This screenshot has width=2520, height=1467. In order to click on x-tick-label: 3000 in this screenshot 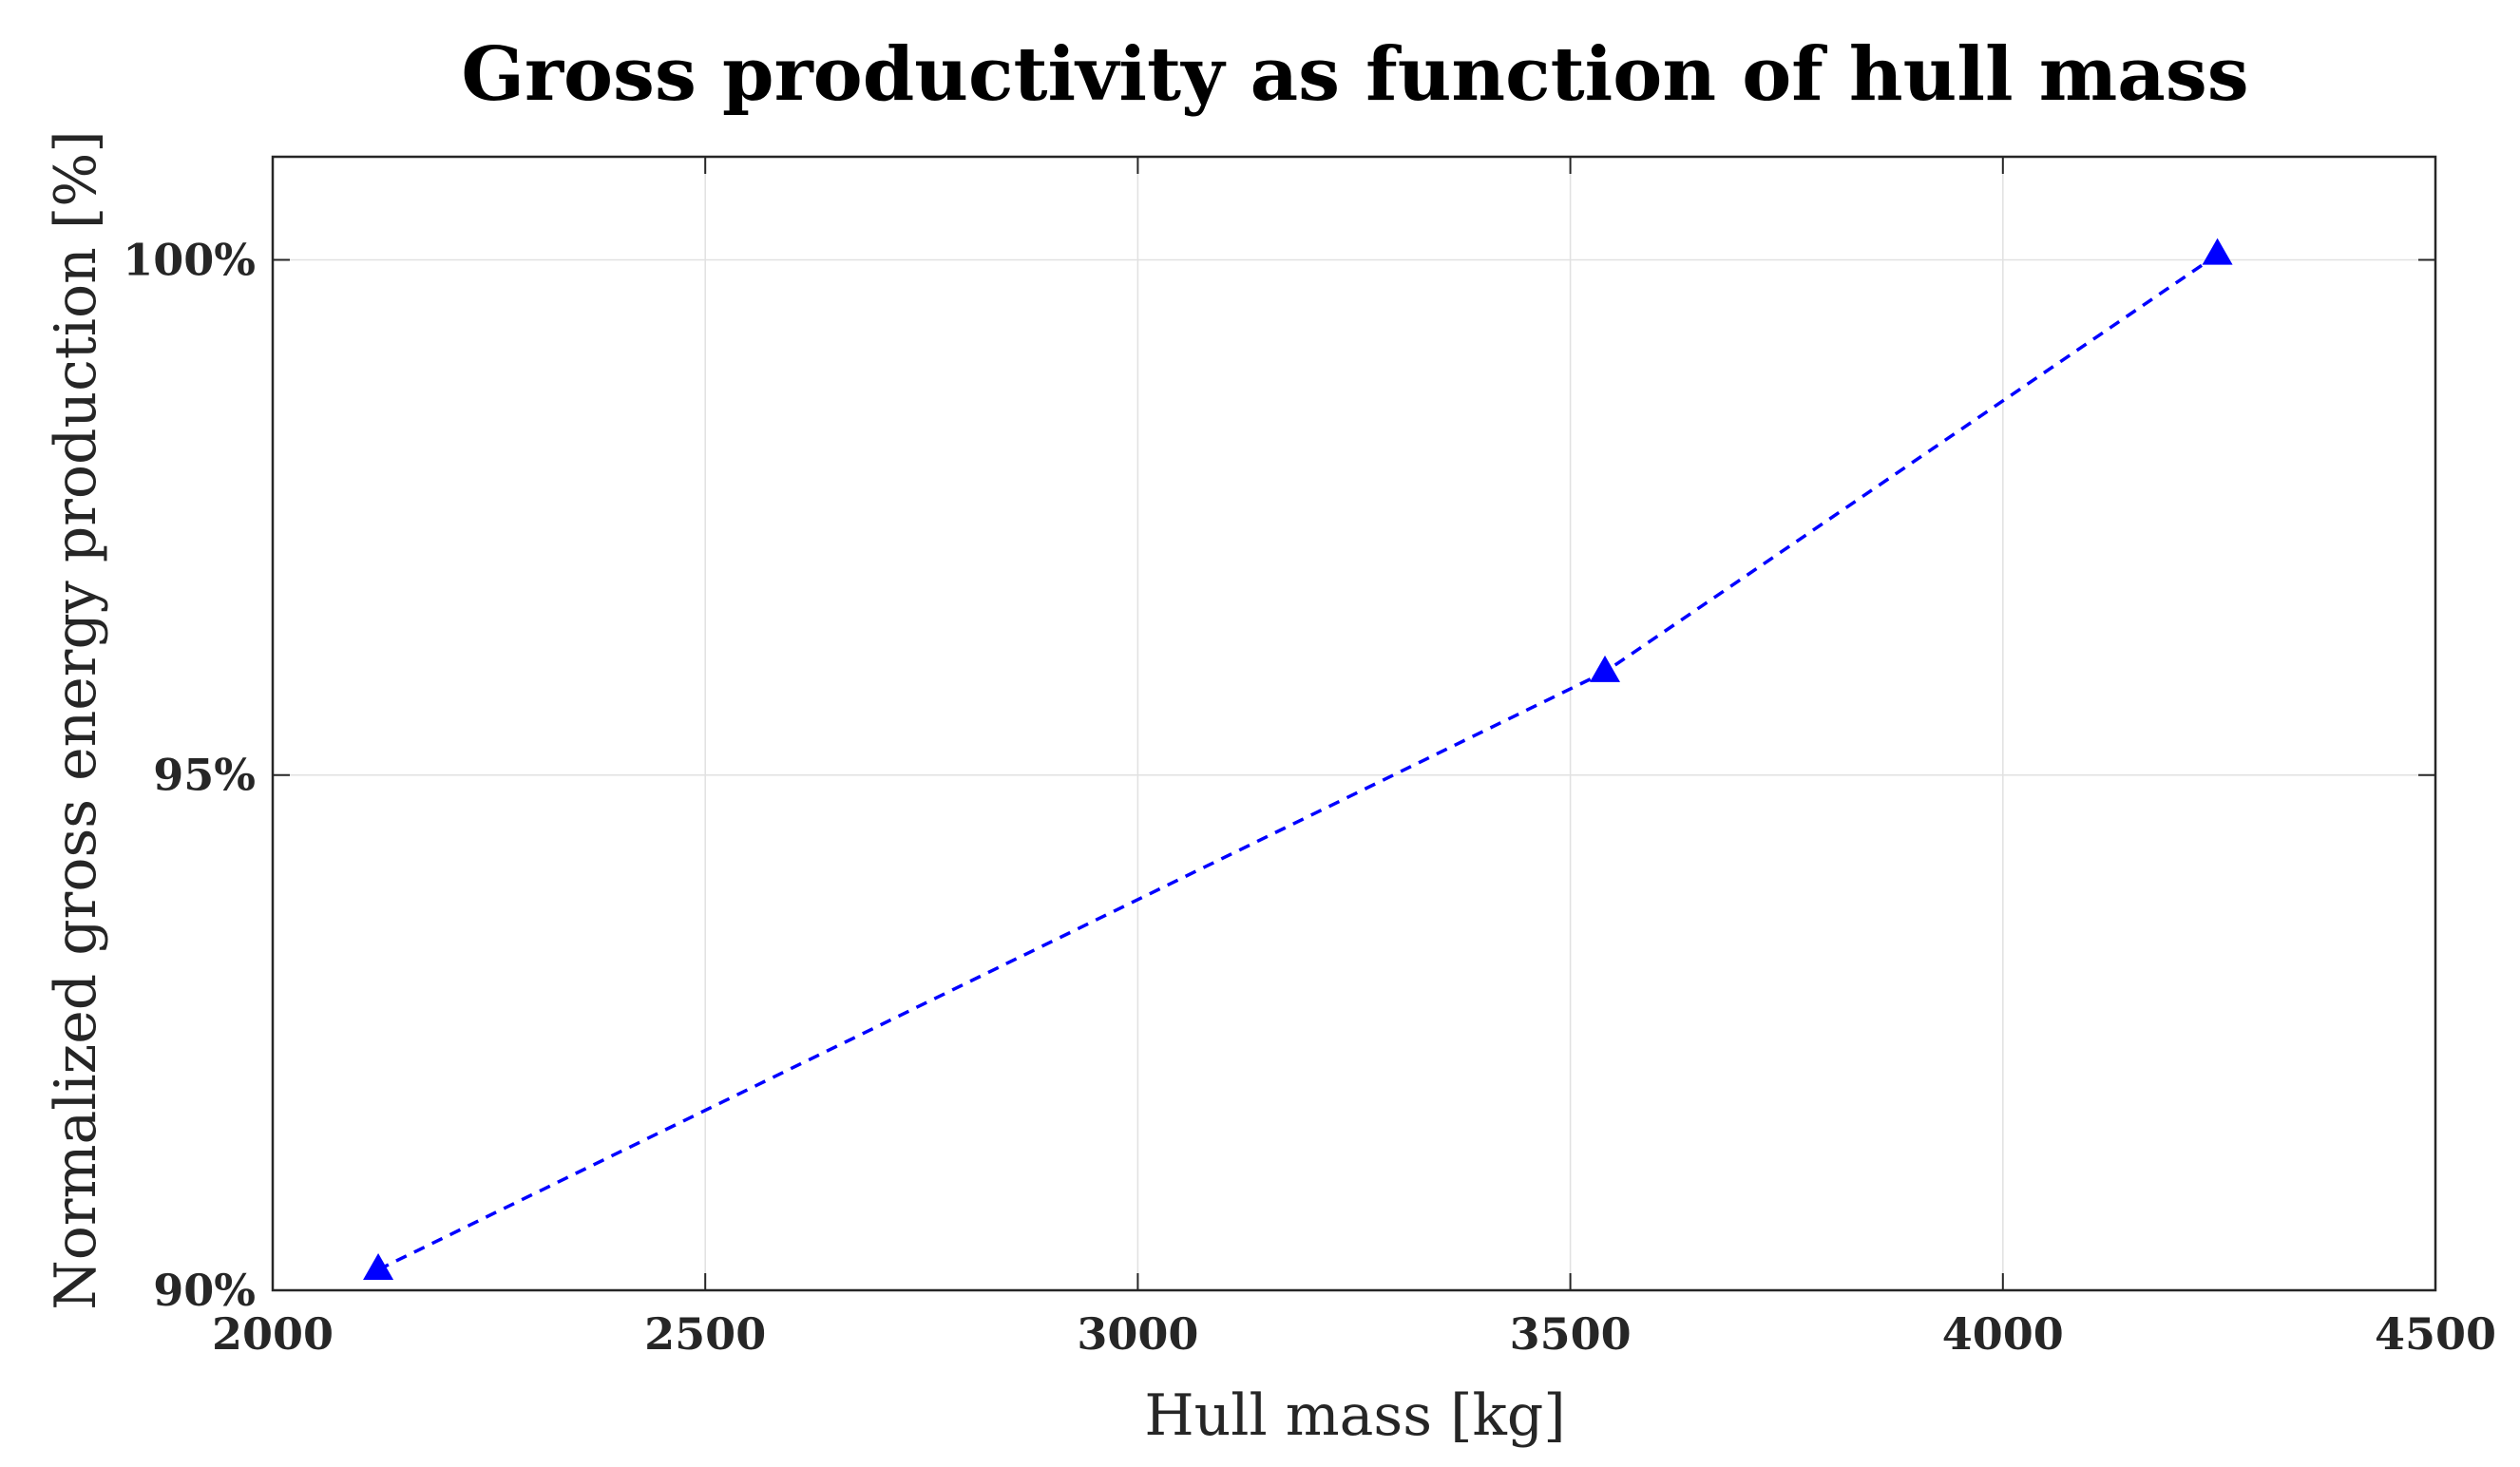, I will do `click(1137, 1334)`.